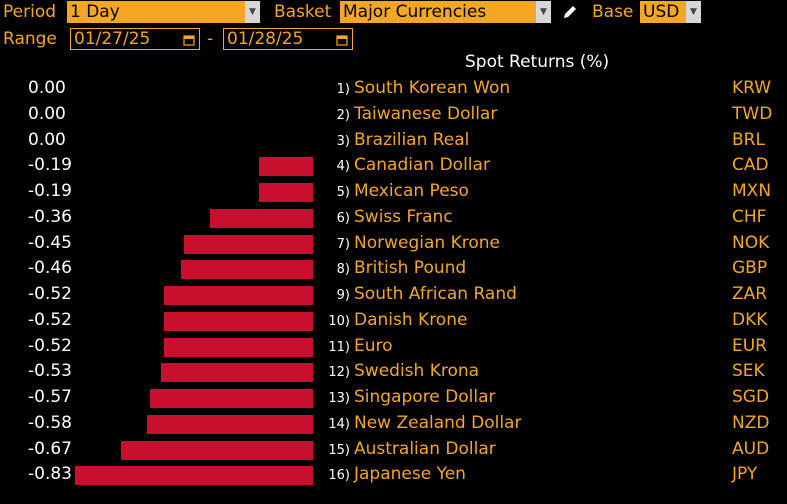 The width and height of the screenshot is (787, 504). What do you see at coordinates (543, 12) in the screenshot?
I see `basket-dropdown-arrow: ▼` at bounding box center [543, 12].